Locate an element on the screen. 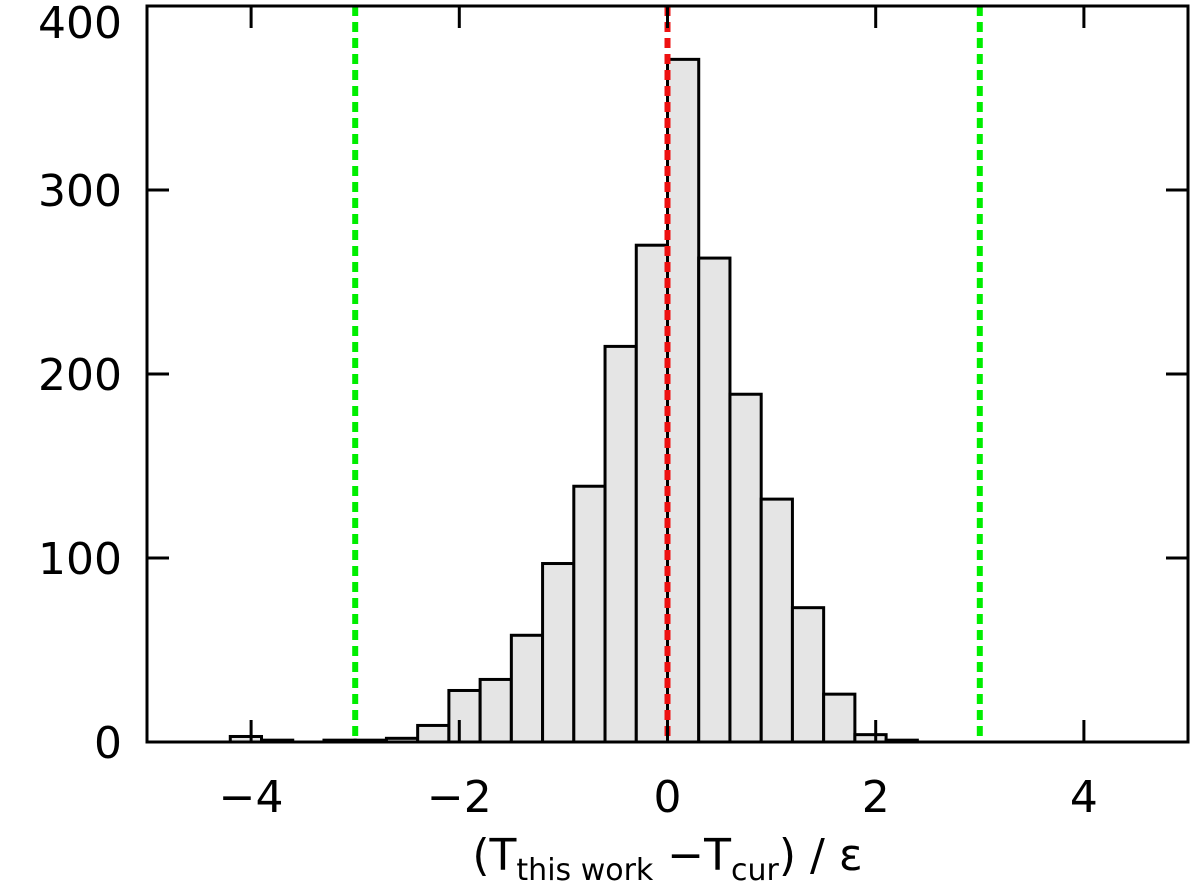  y-tick-label: 0 is located at coordinates (108, 743).